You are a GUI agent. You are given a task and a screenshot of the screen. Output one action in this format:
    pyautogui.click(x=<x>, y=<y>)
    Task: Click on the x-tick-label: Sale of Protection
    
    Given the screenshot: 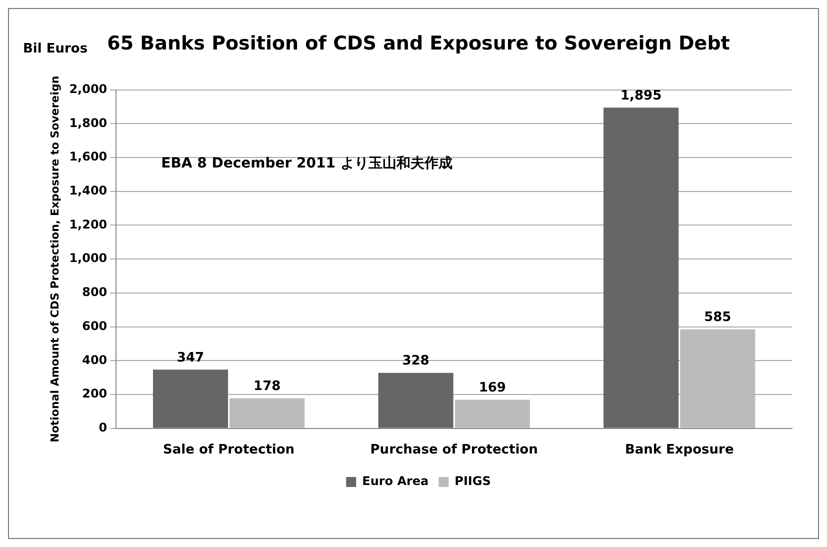 What is the action you would take?
    pyautogui.click(x=229, y=450)
    